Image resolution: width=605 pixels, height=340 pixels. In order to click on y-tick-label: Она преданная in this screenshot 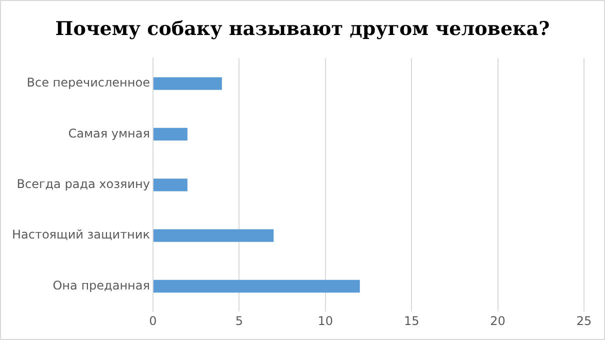, I will do `click(101, 285)`.